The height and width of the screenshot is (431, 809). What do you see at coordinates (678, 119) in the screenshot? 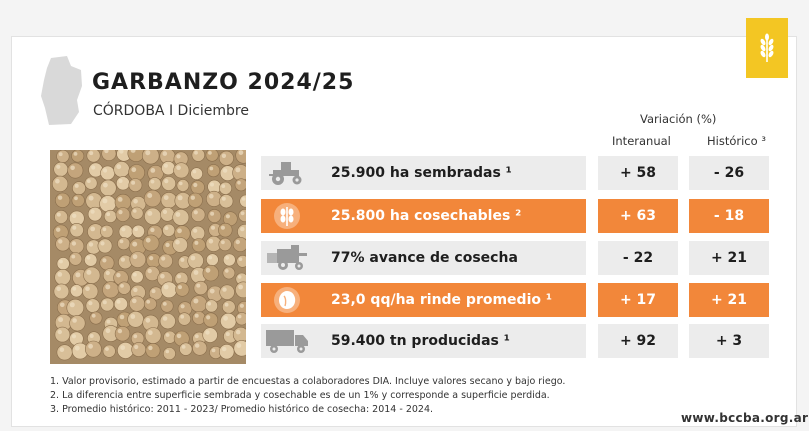
I see `variation-header: Variación (%)` at bounding box center [678, 119].